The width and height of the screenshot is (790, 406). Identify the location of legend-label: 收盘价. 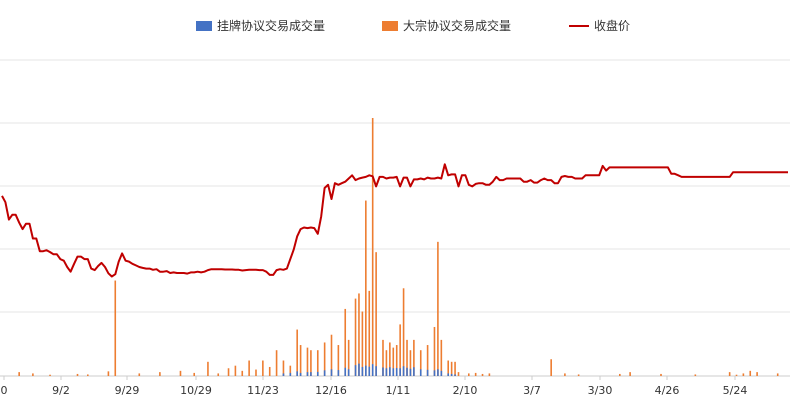
(612, 25).